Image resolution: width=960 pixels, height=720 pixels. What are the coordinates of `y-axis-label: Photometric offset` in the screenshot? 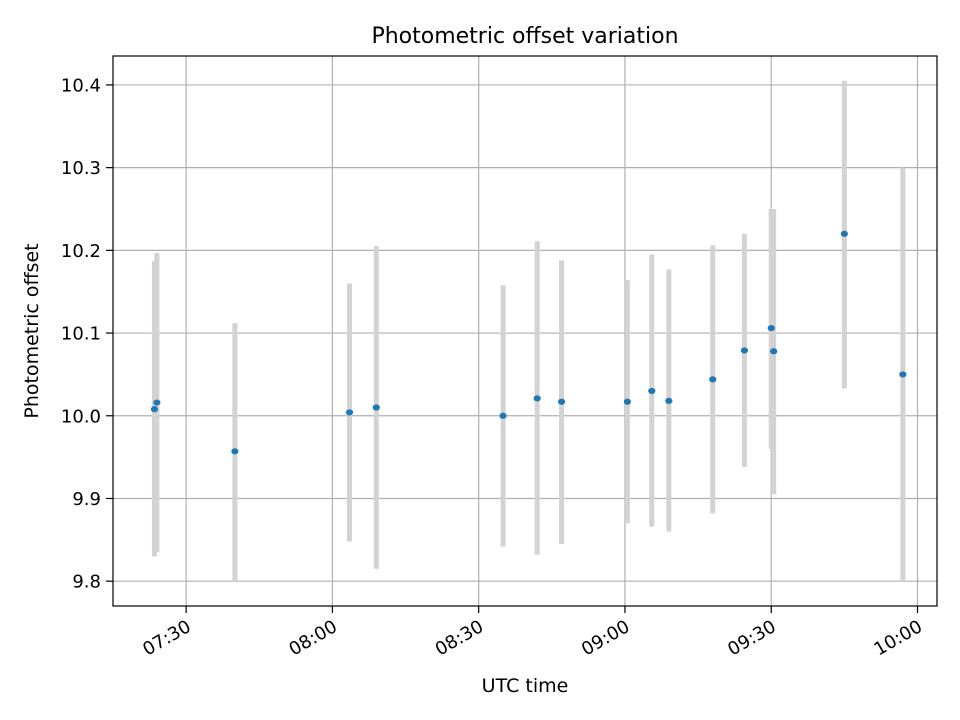 It's located at (32, 330).